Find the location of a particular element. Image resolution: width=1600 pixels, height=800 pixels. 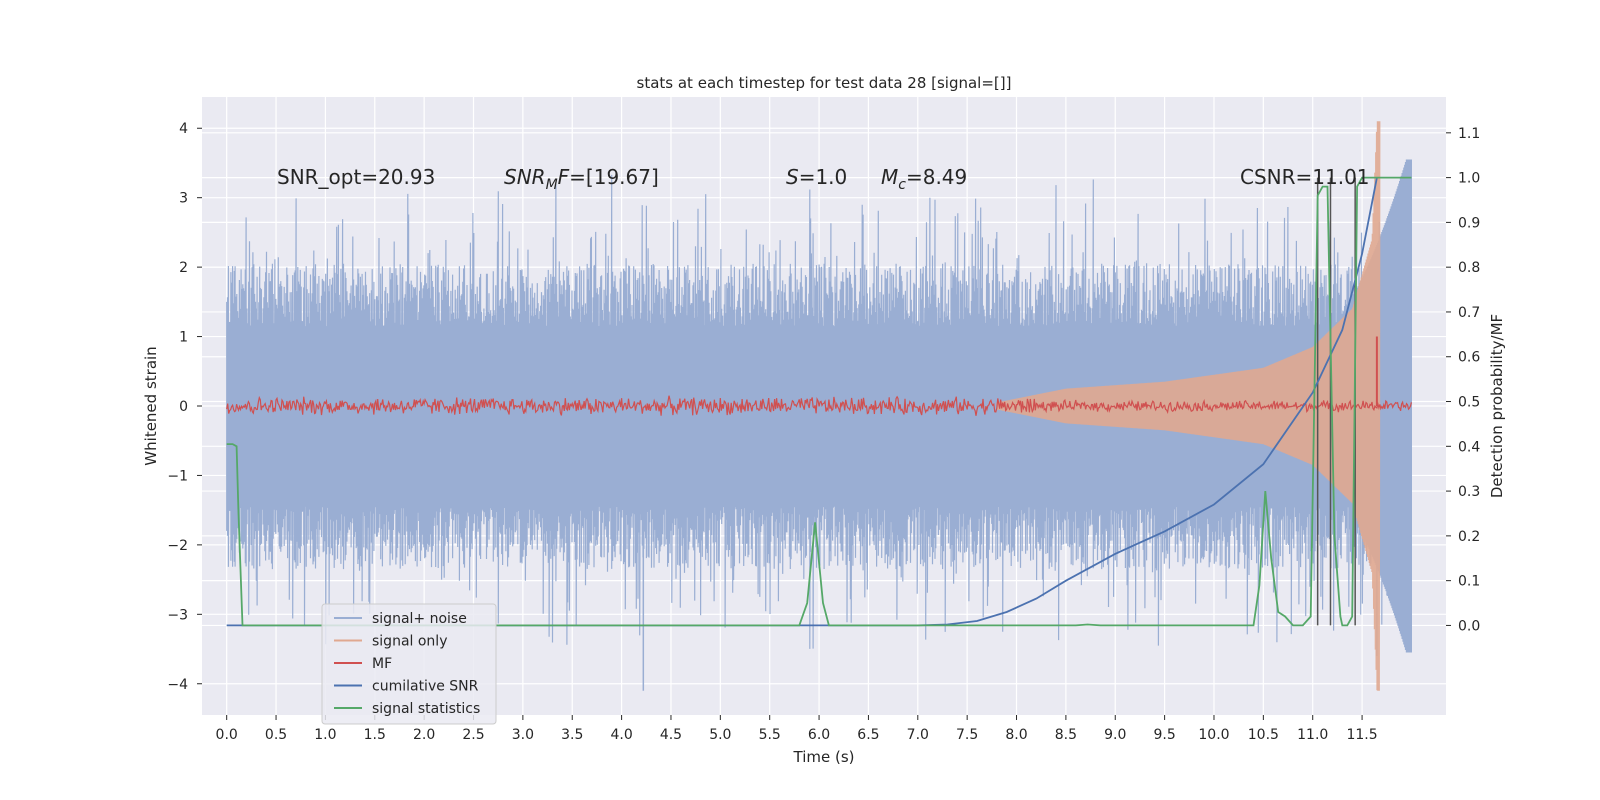

y-right-tick-label: 0.3 is located at coordinates (1469, 492).